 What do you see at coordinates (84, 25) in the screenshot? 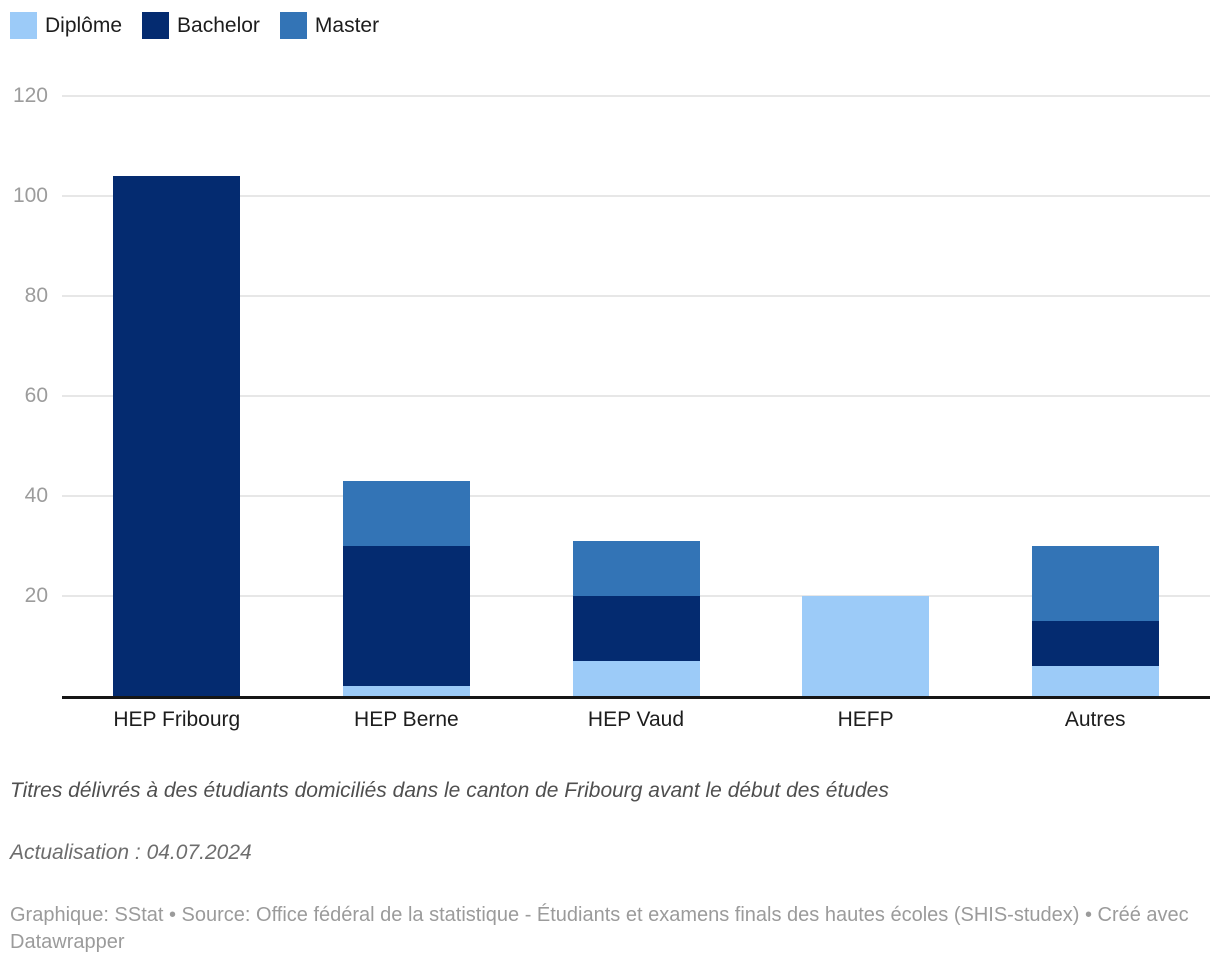
I see `legend-label-diplome: Diplôme` at bounding box center [84, 25].